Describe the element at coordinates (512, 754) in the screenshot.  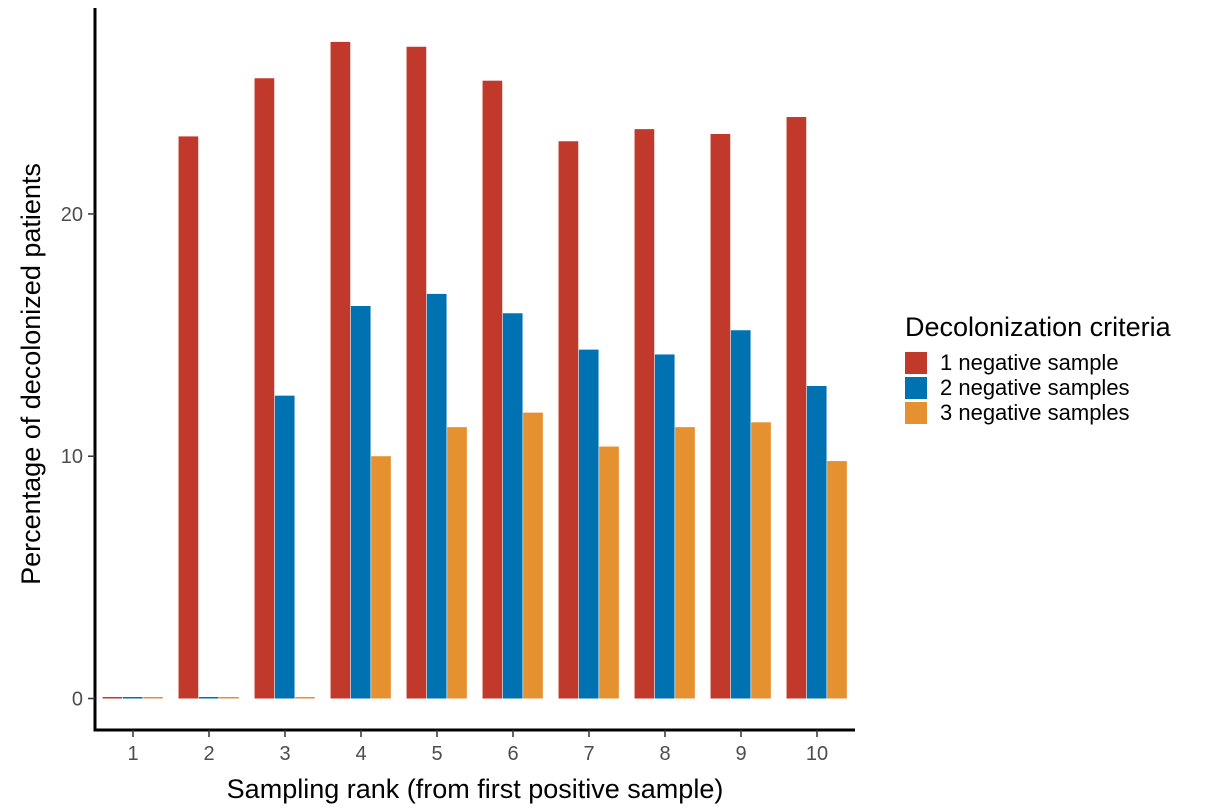
I see `x-tick-label: 6` at that location.